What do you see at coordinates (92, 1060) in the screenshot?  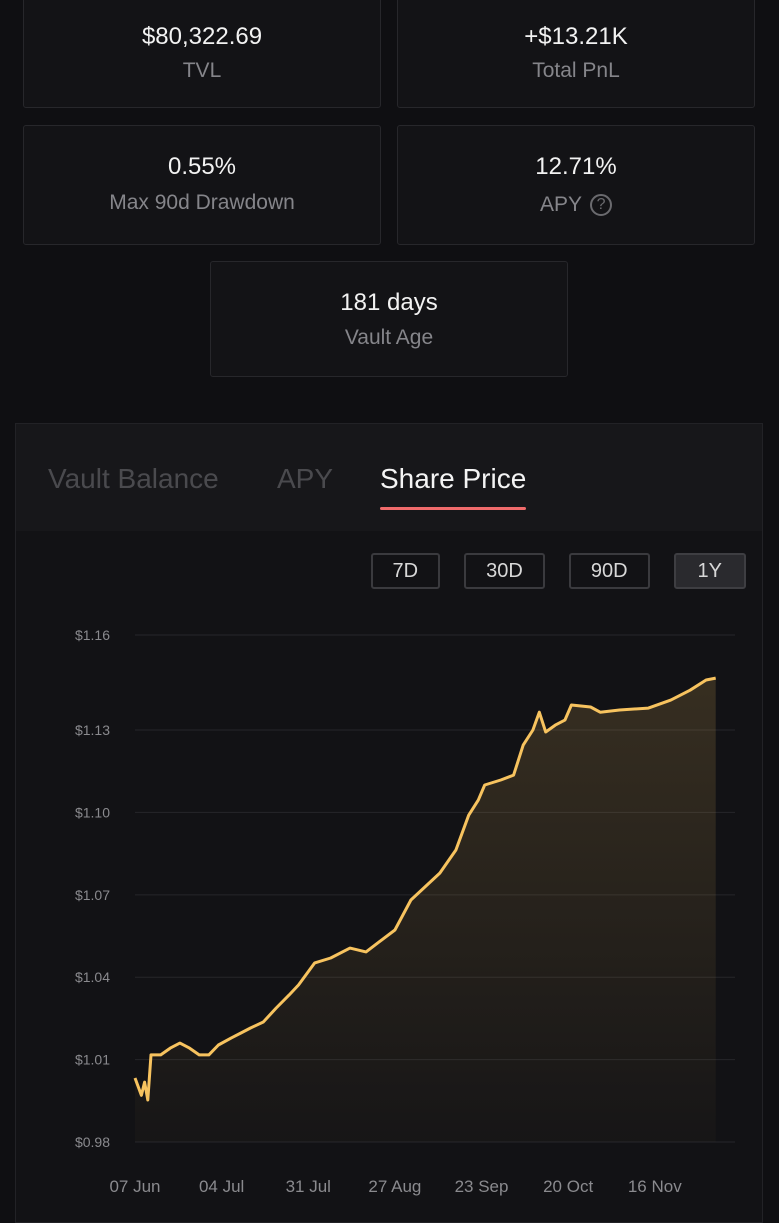 I see `y-tick-label: $1.01` at bounding box center [92, 1060].